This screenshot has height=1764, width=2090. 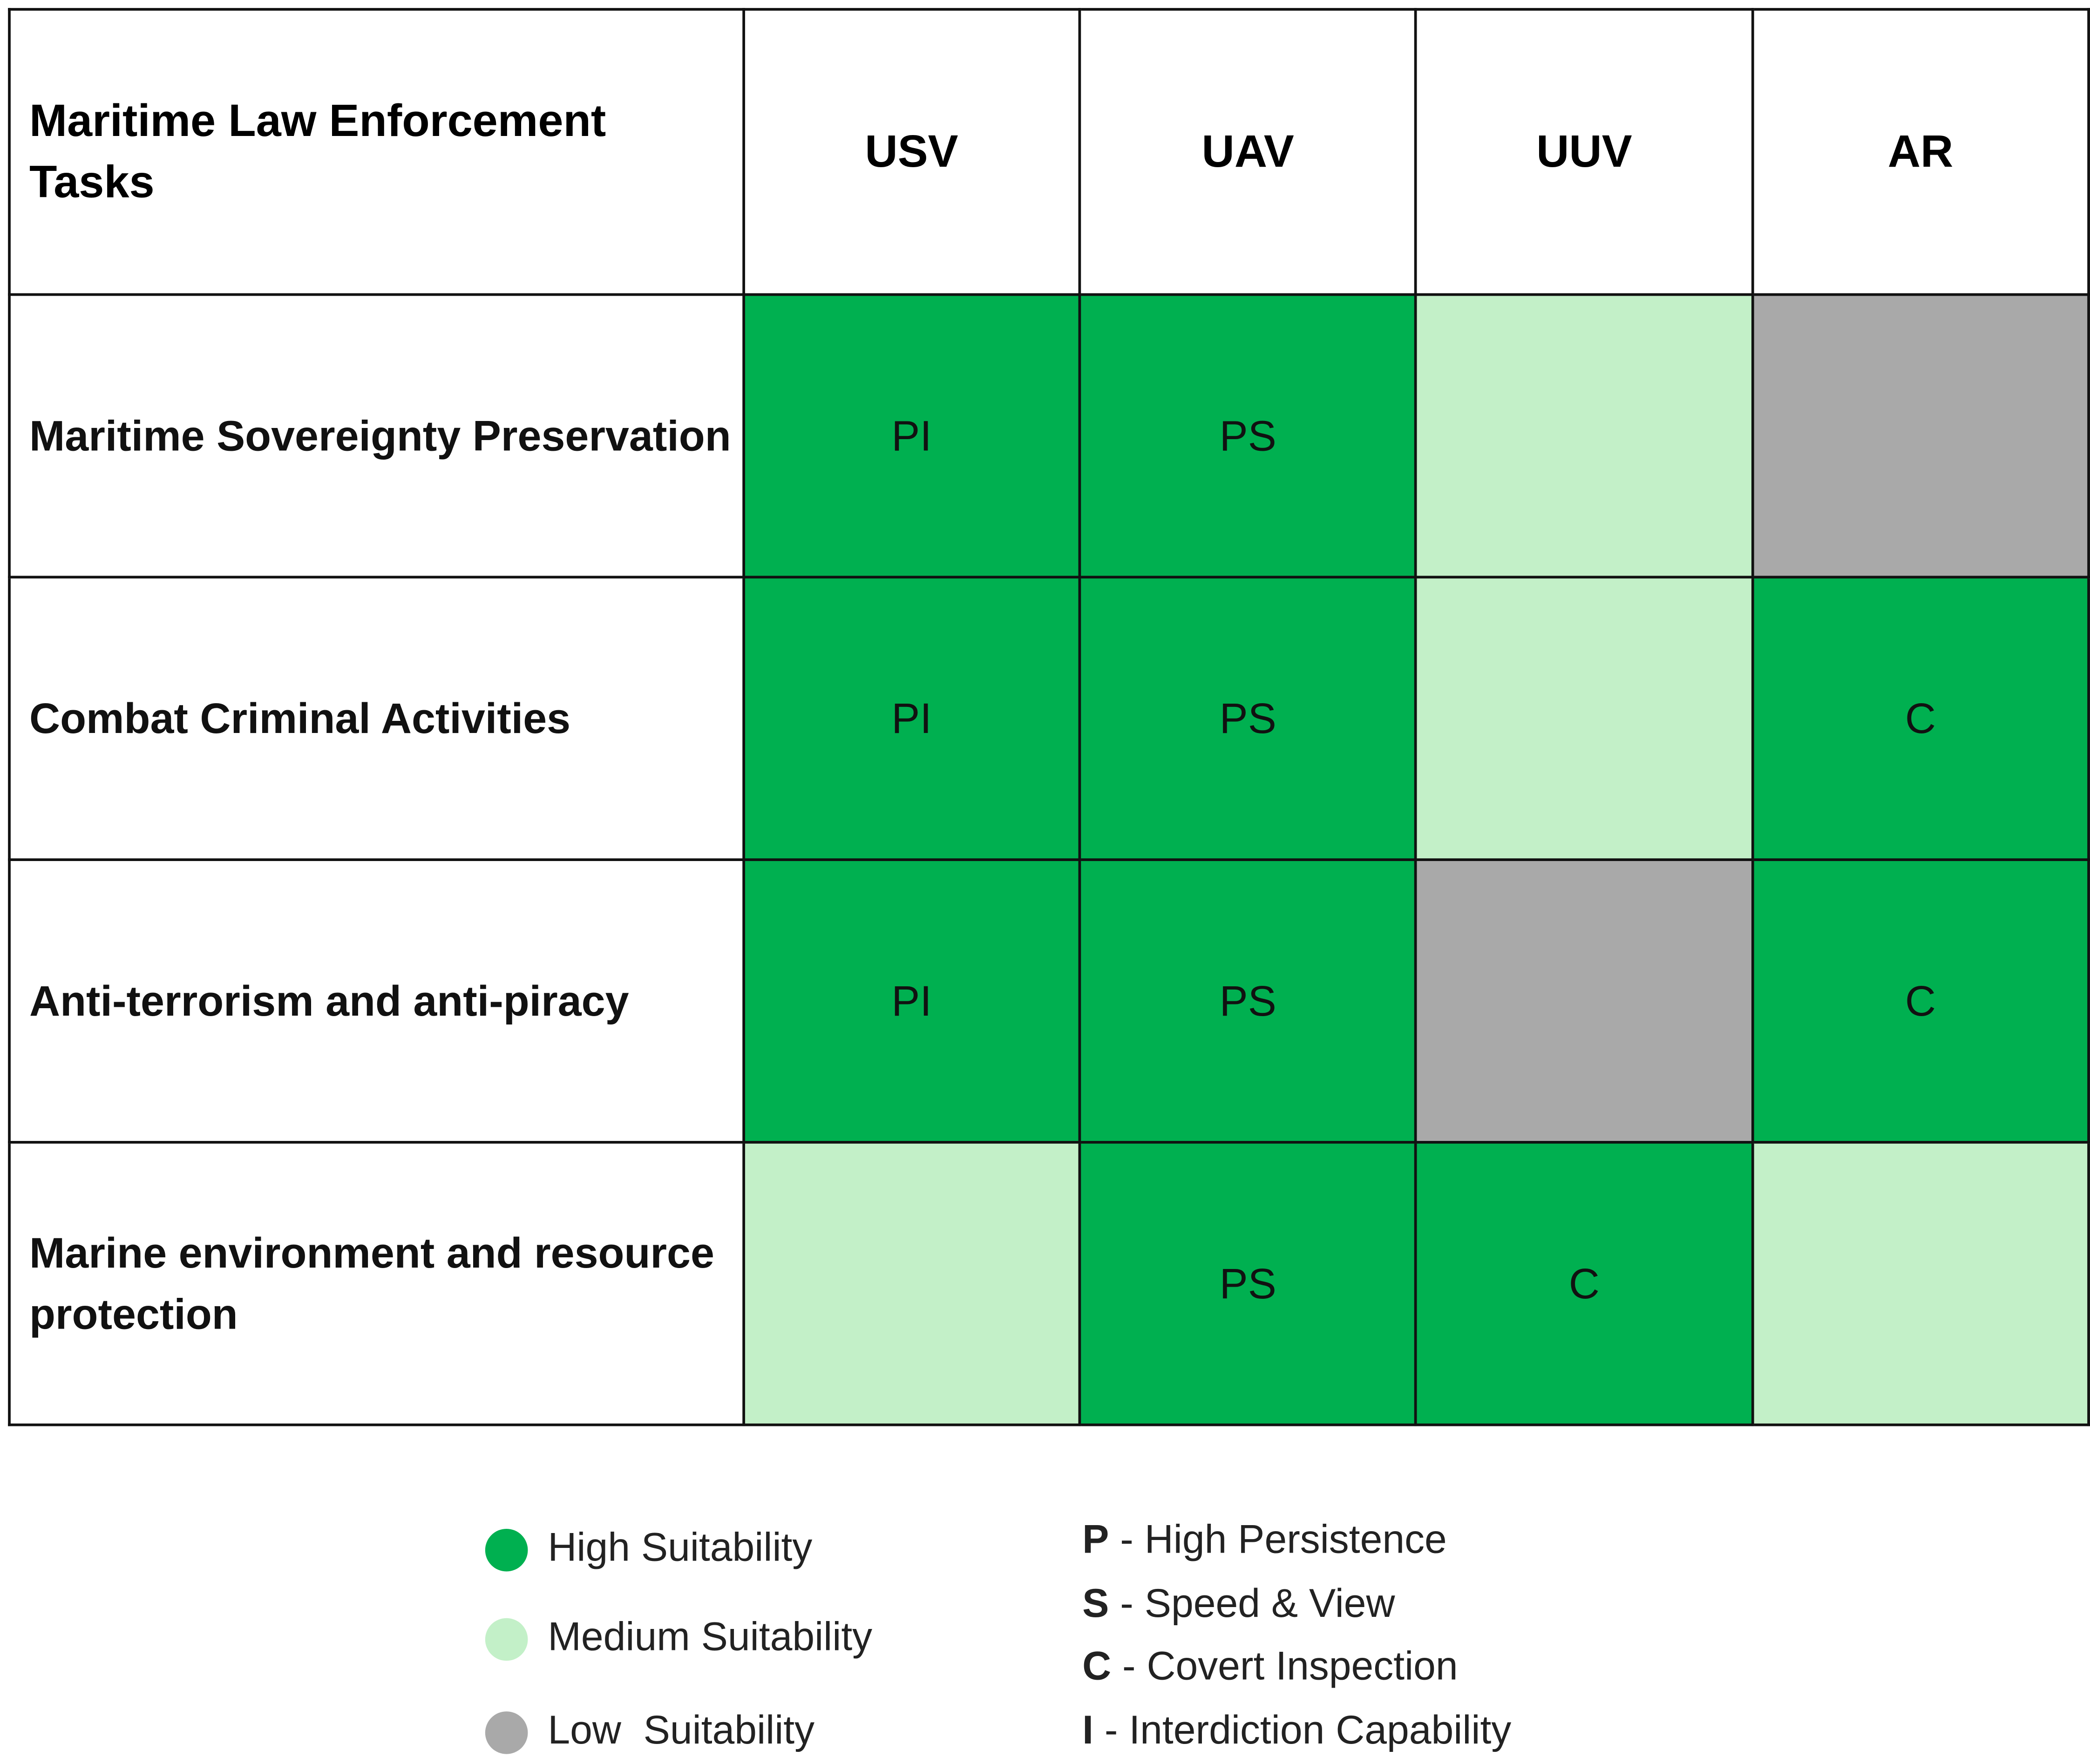 What do you see at coordinates (1920, 152) in the screenshot?
I see `header-cell: AR` at bounding box center [1920, 152].